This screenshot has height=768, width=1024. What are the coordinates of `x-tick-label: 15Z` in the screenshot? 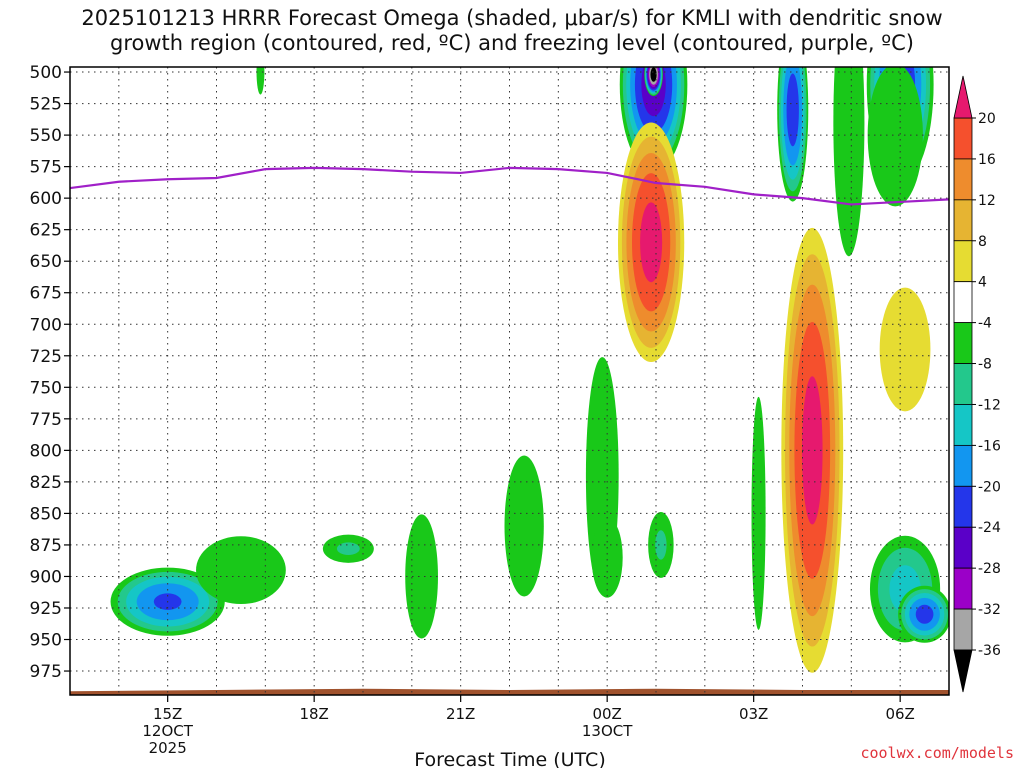 It's located at (167, 714).